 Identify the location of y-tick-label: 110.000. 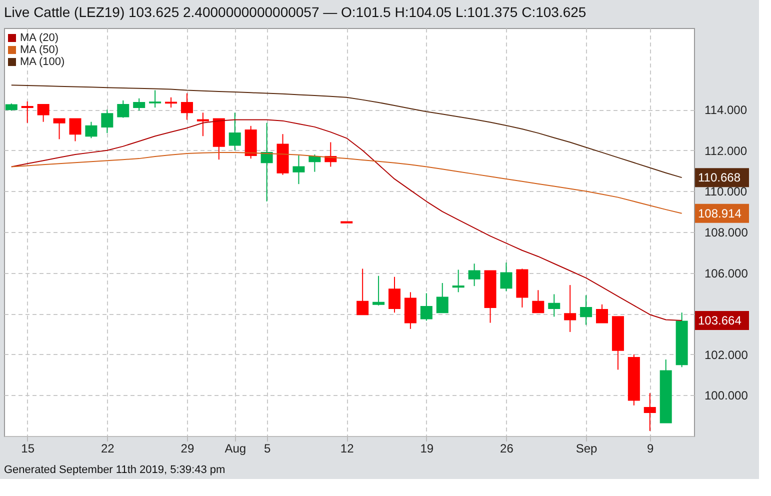
(726, 191).